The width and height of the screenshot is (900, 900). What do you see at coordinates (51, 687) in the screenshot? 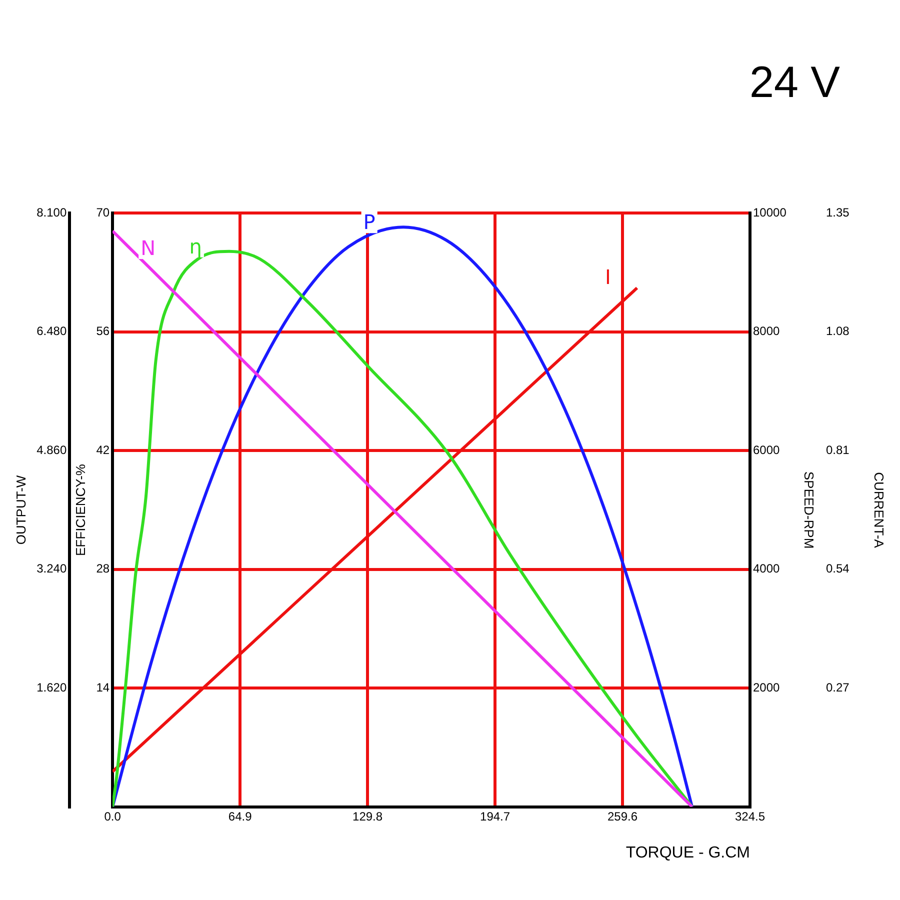
I see `y2-tick-label: 1.620` at bounding box center [51, 687].